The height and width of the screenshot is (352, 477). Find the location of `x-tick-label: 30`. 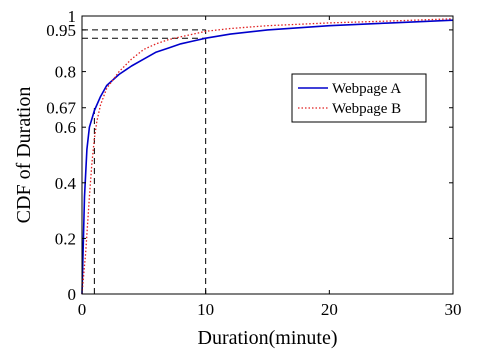

x-tick-label: 30 is located at coordinates (453, 309).